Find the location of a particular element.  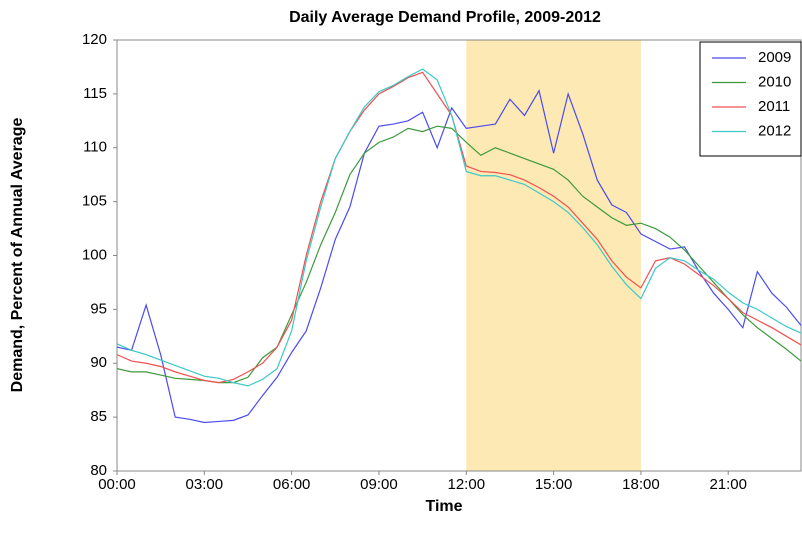

x-tick-label: 21:00 is located at coordinates (728, 484).